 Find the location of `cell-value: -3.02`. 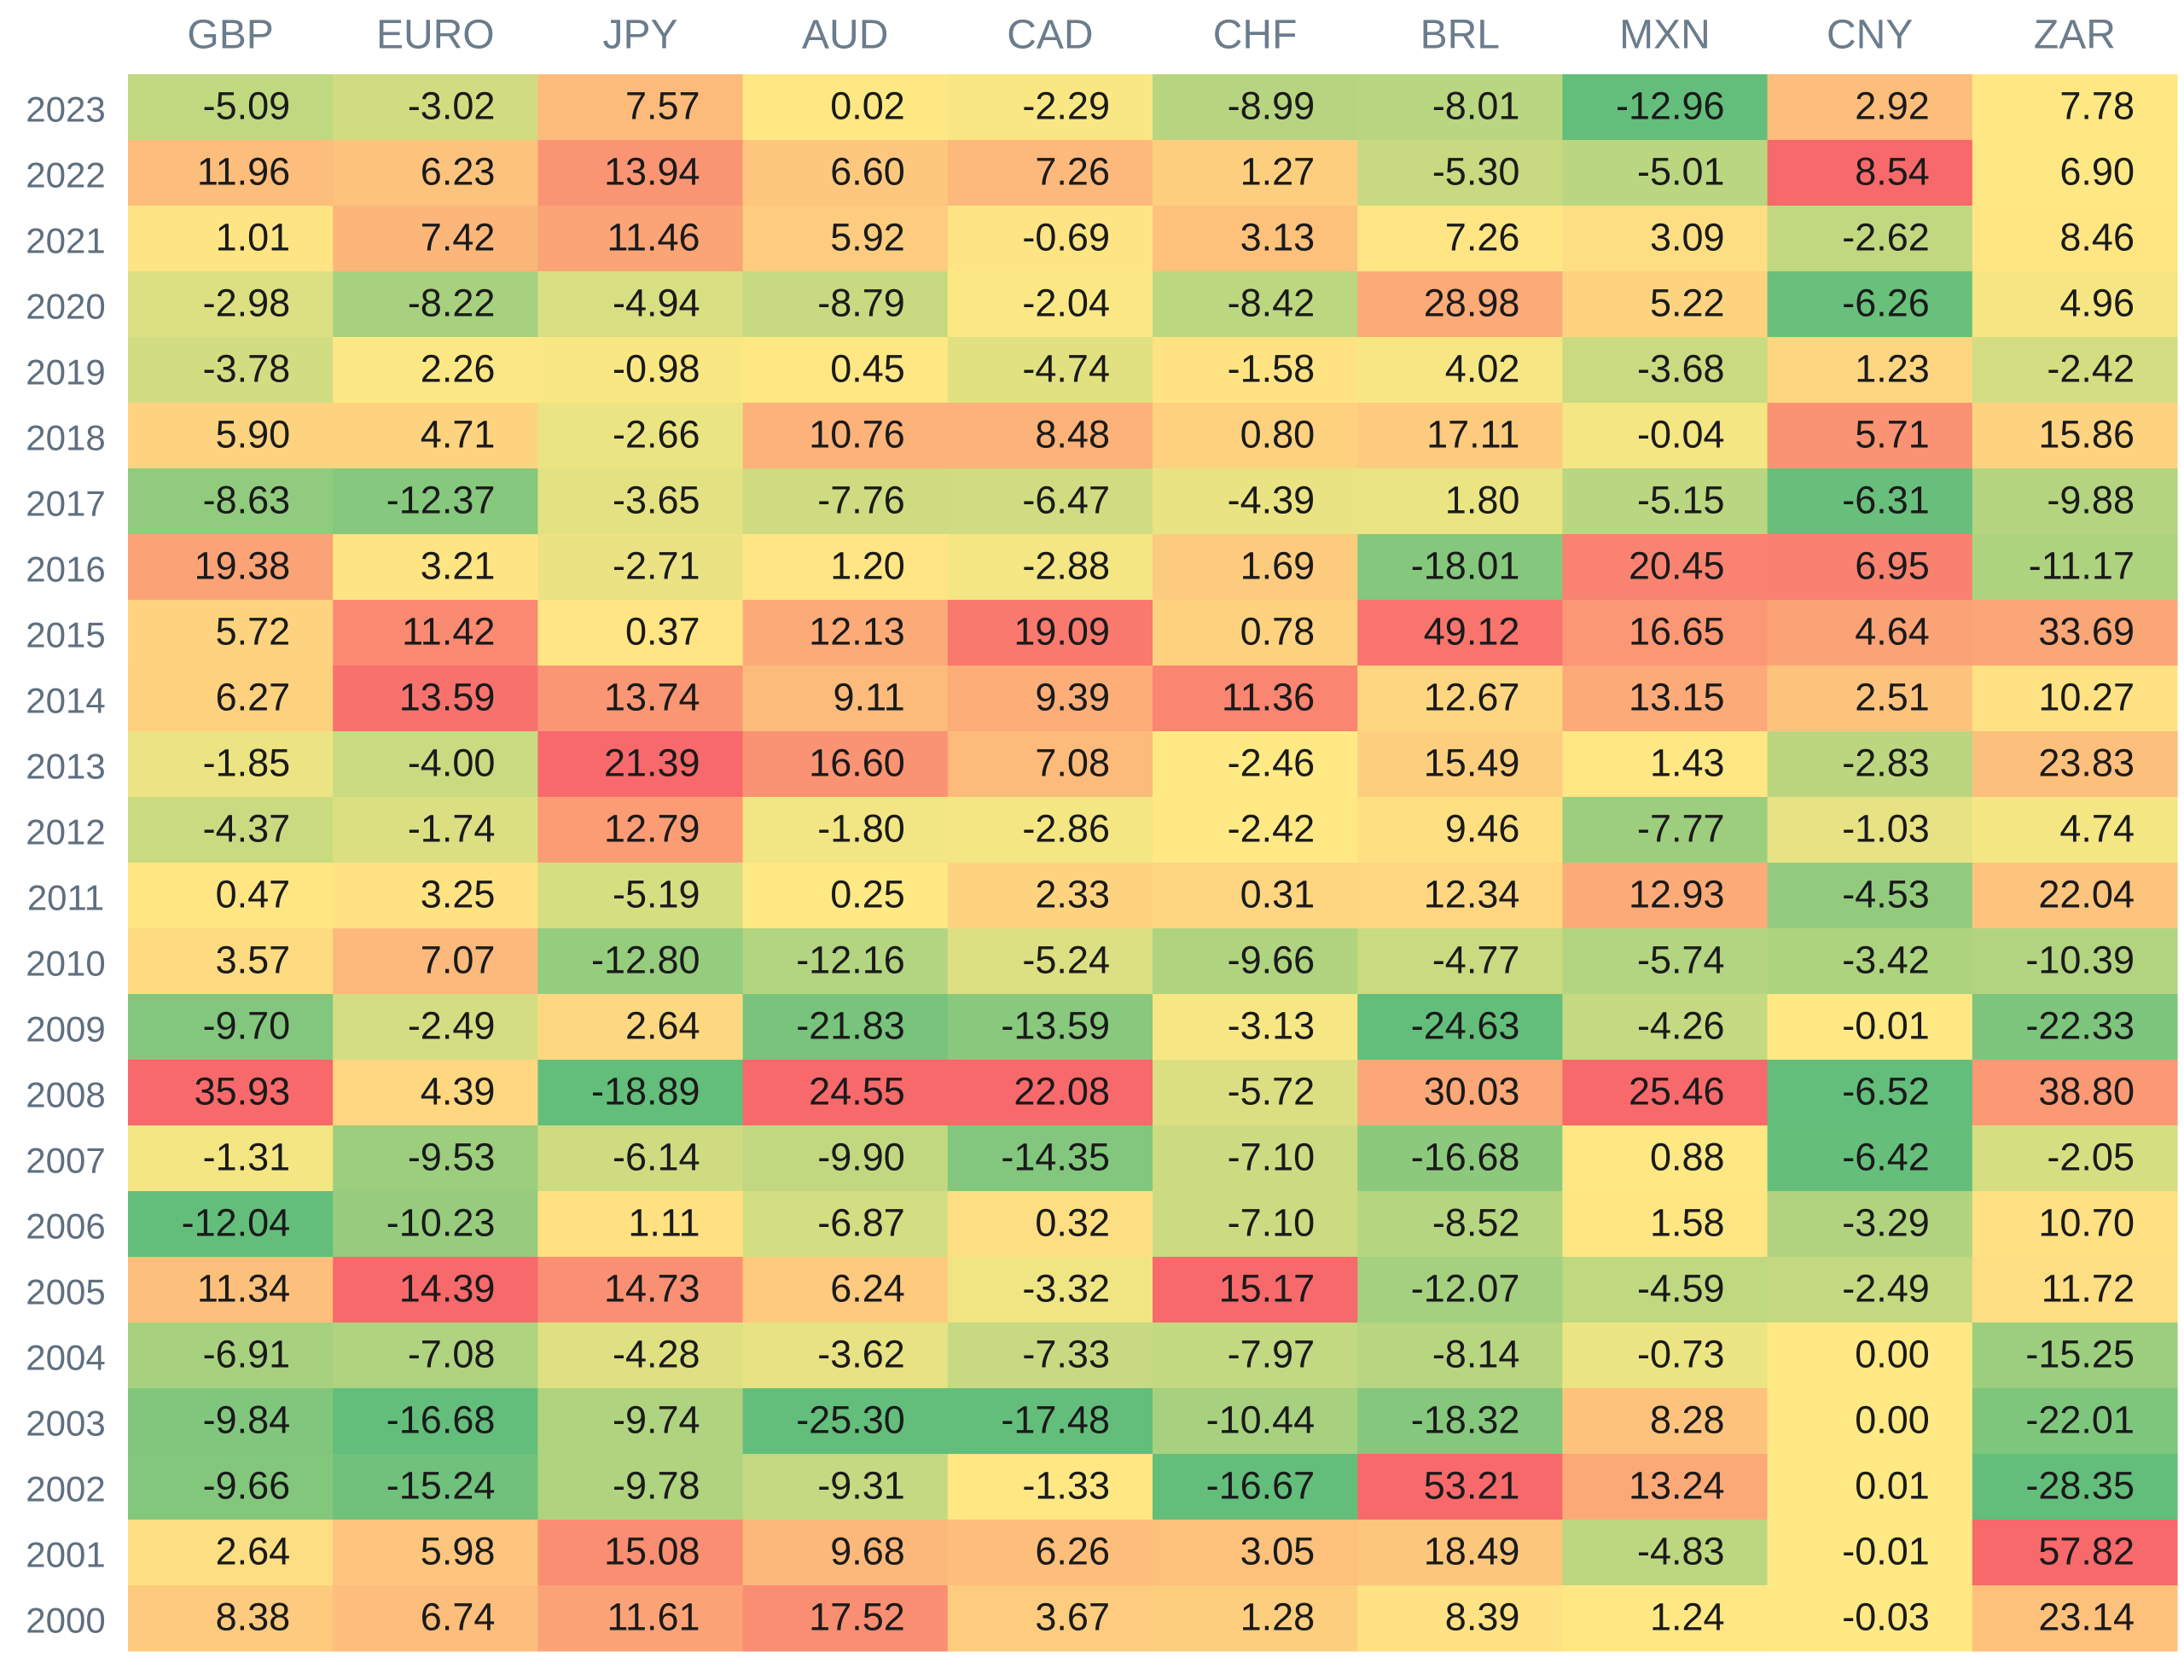

cell-value: -3.02 is located at coordinates (452, 105).